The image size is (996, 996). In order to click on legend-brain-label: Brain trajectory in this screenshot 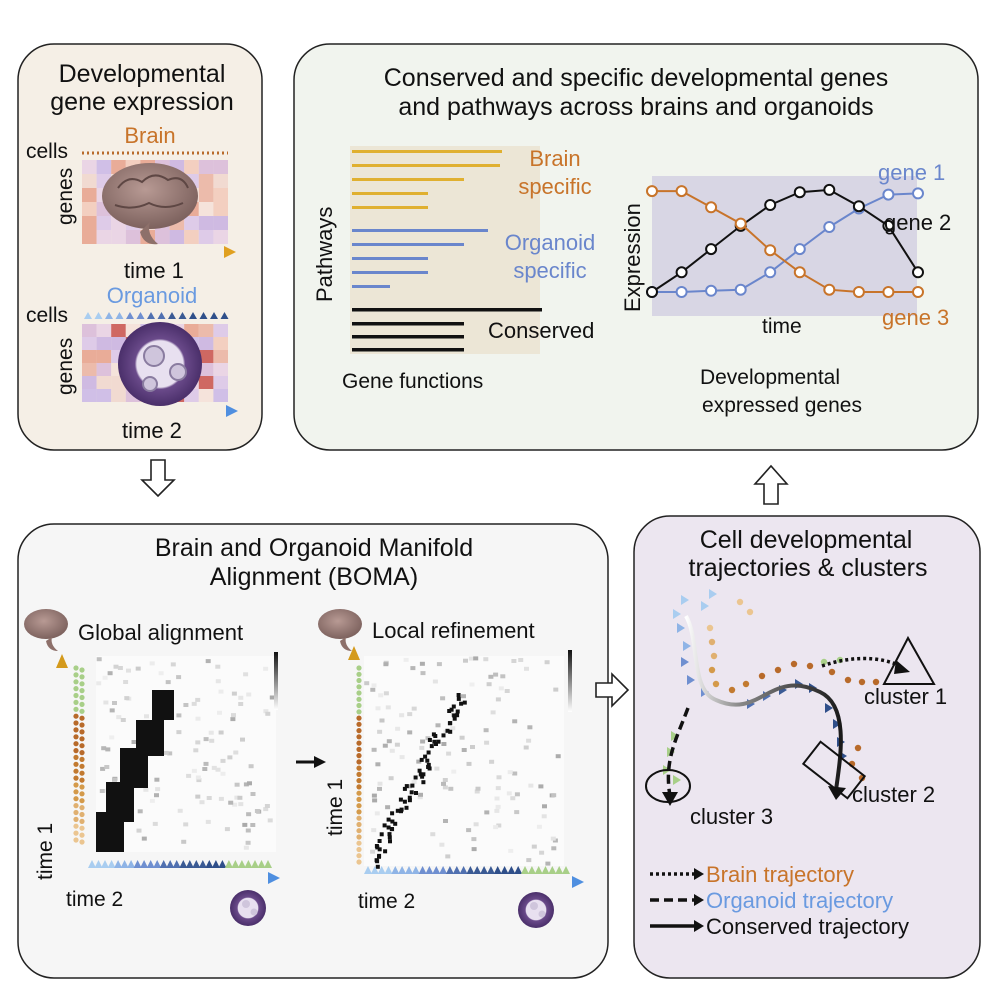, I will do `click(780, 874)`.